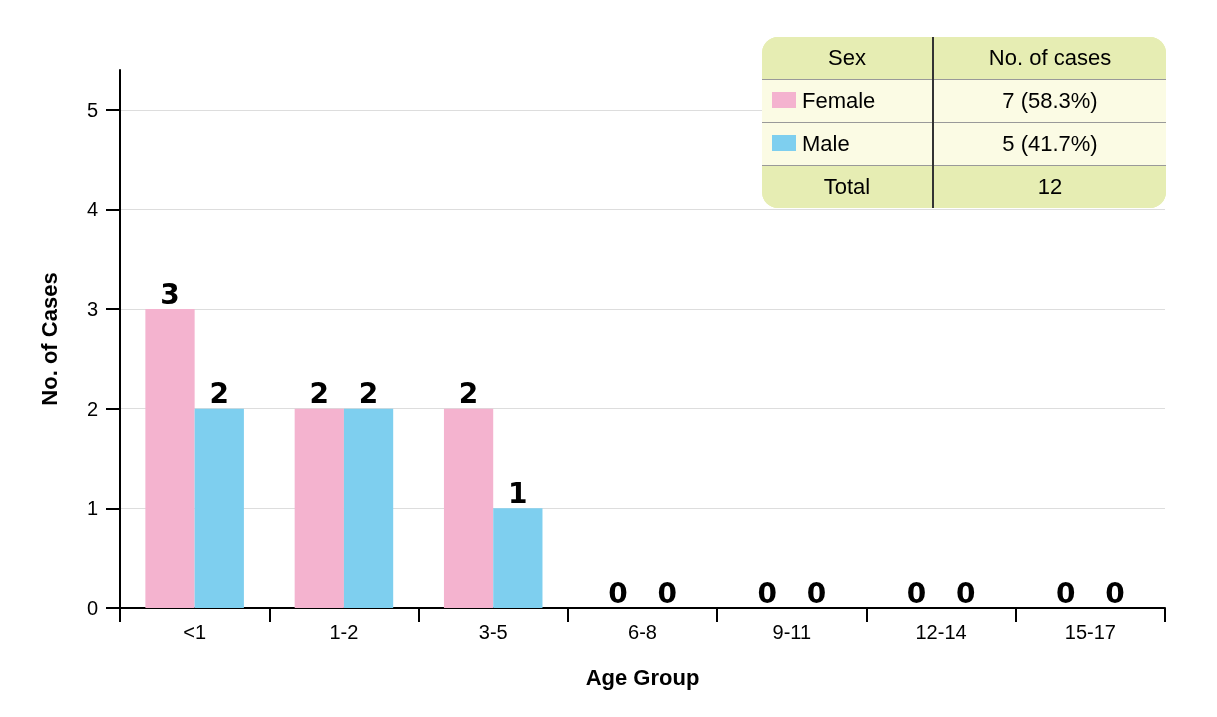 This screenshot has height=717, width=1217. I want to click on y-tick-label: 1, so click(92, 508).